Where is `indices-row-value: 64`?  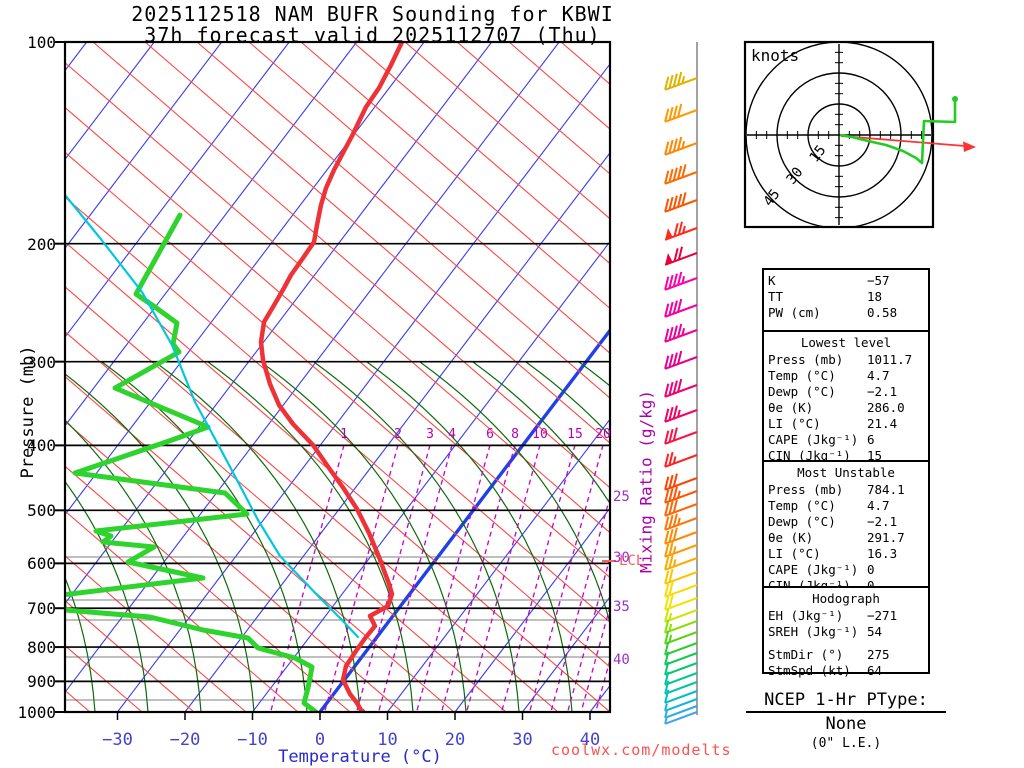 indices-row-value: 64 is located at coordinates (875, 670).